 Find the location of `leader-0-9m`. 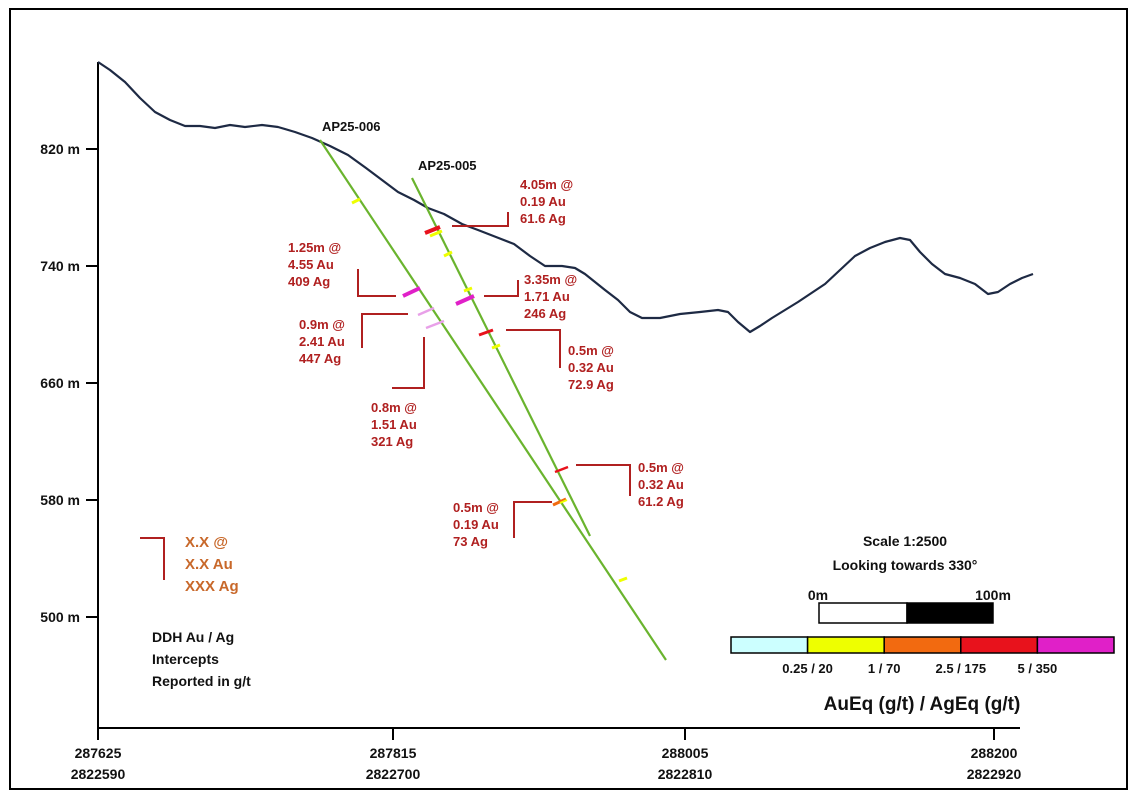

leader-0-9m is located at coordinates (384, 330).